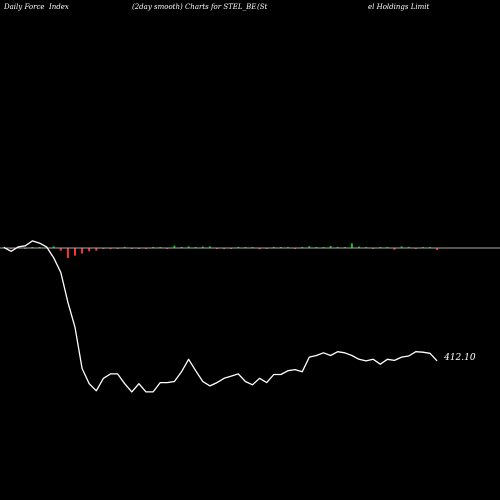 The width and height of the screenshot is (500, 500). What do you see at coordinates (36, 7) in the screenshot?
I see `chart-title-left: Daily Force Index` at bounding box center [36, 7].